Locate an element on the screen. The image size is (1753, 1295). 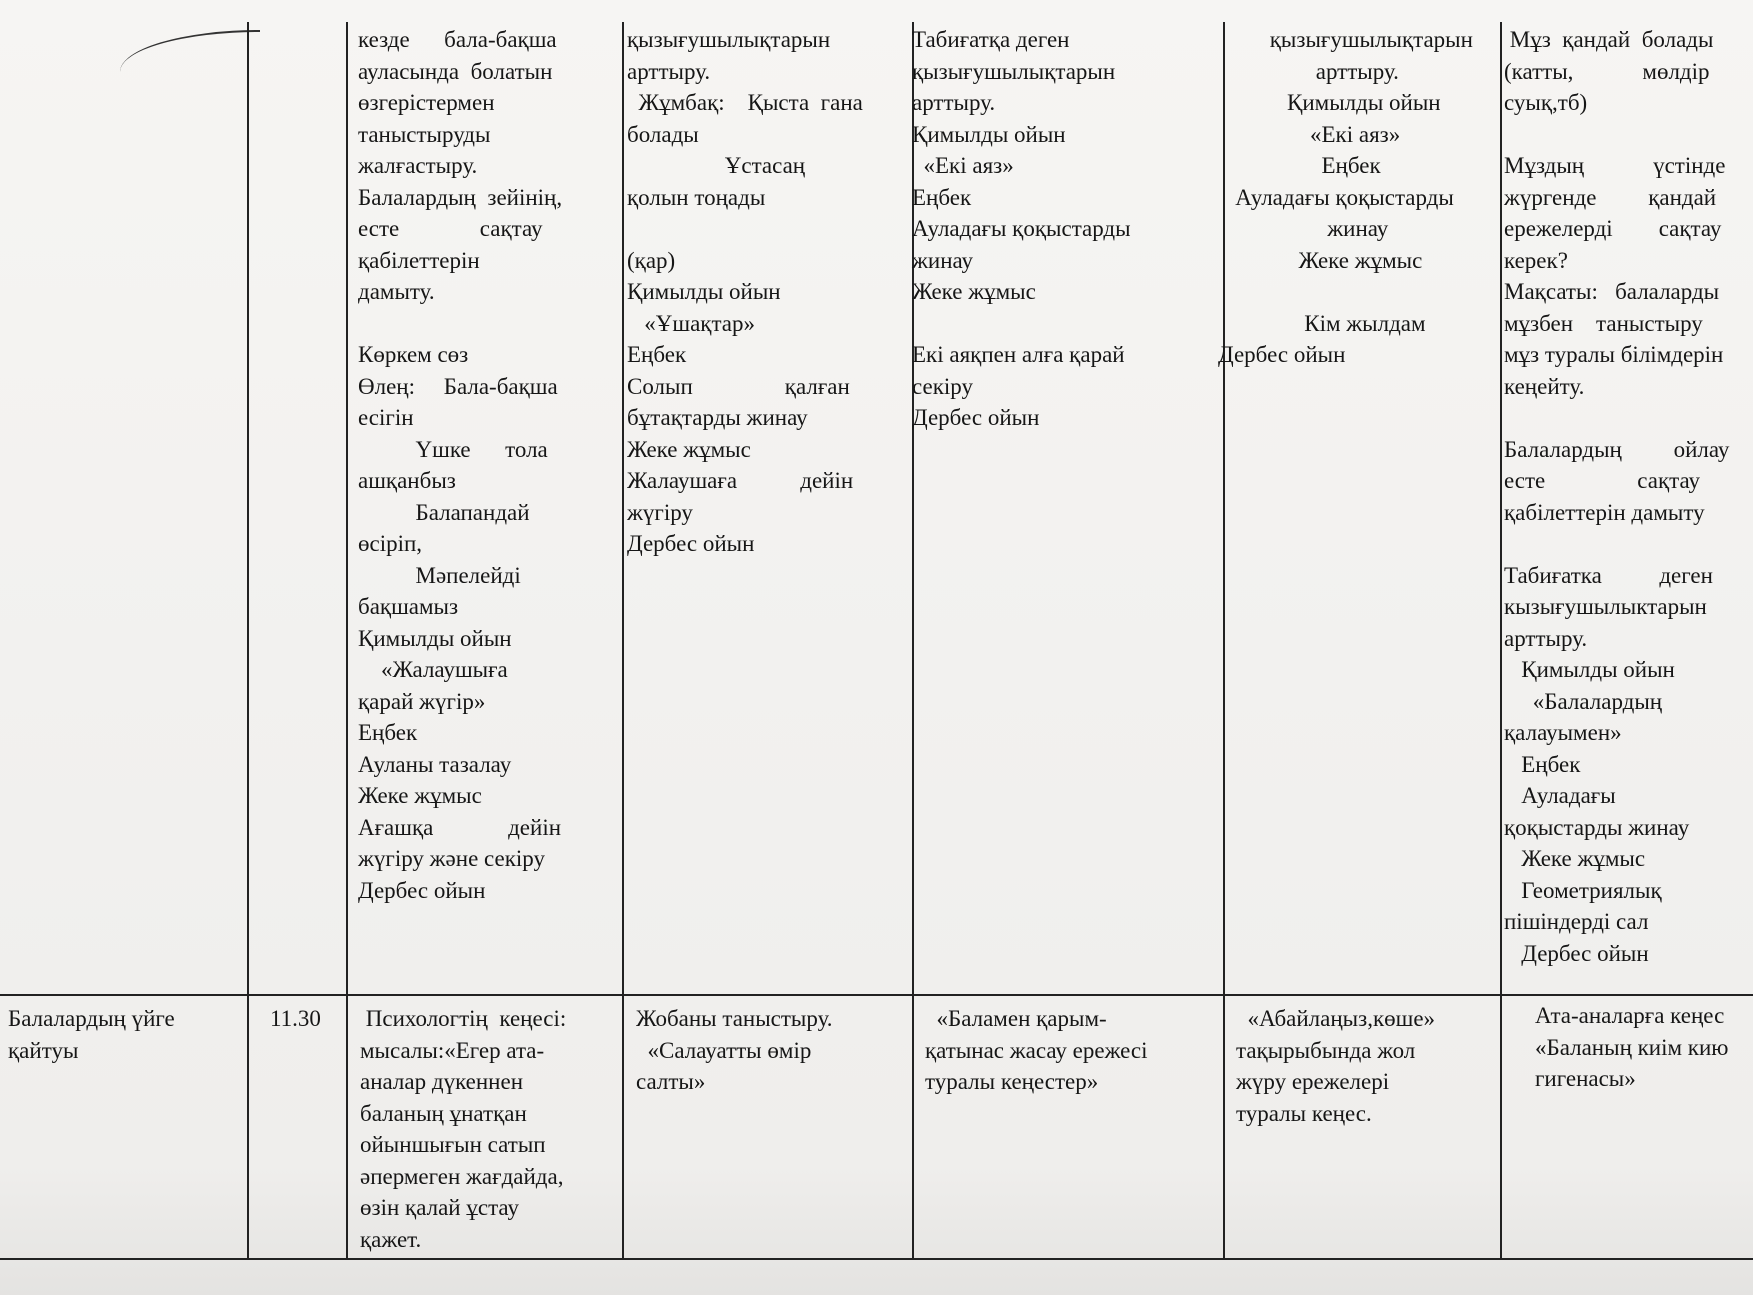
text-line: Ағашқа дейін is located at coordinates (460, 827).